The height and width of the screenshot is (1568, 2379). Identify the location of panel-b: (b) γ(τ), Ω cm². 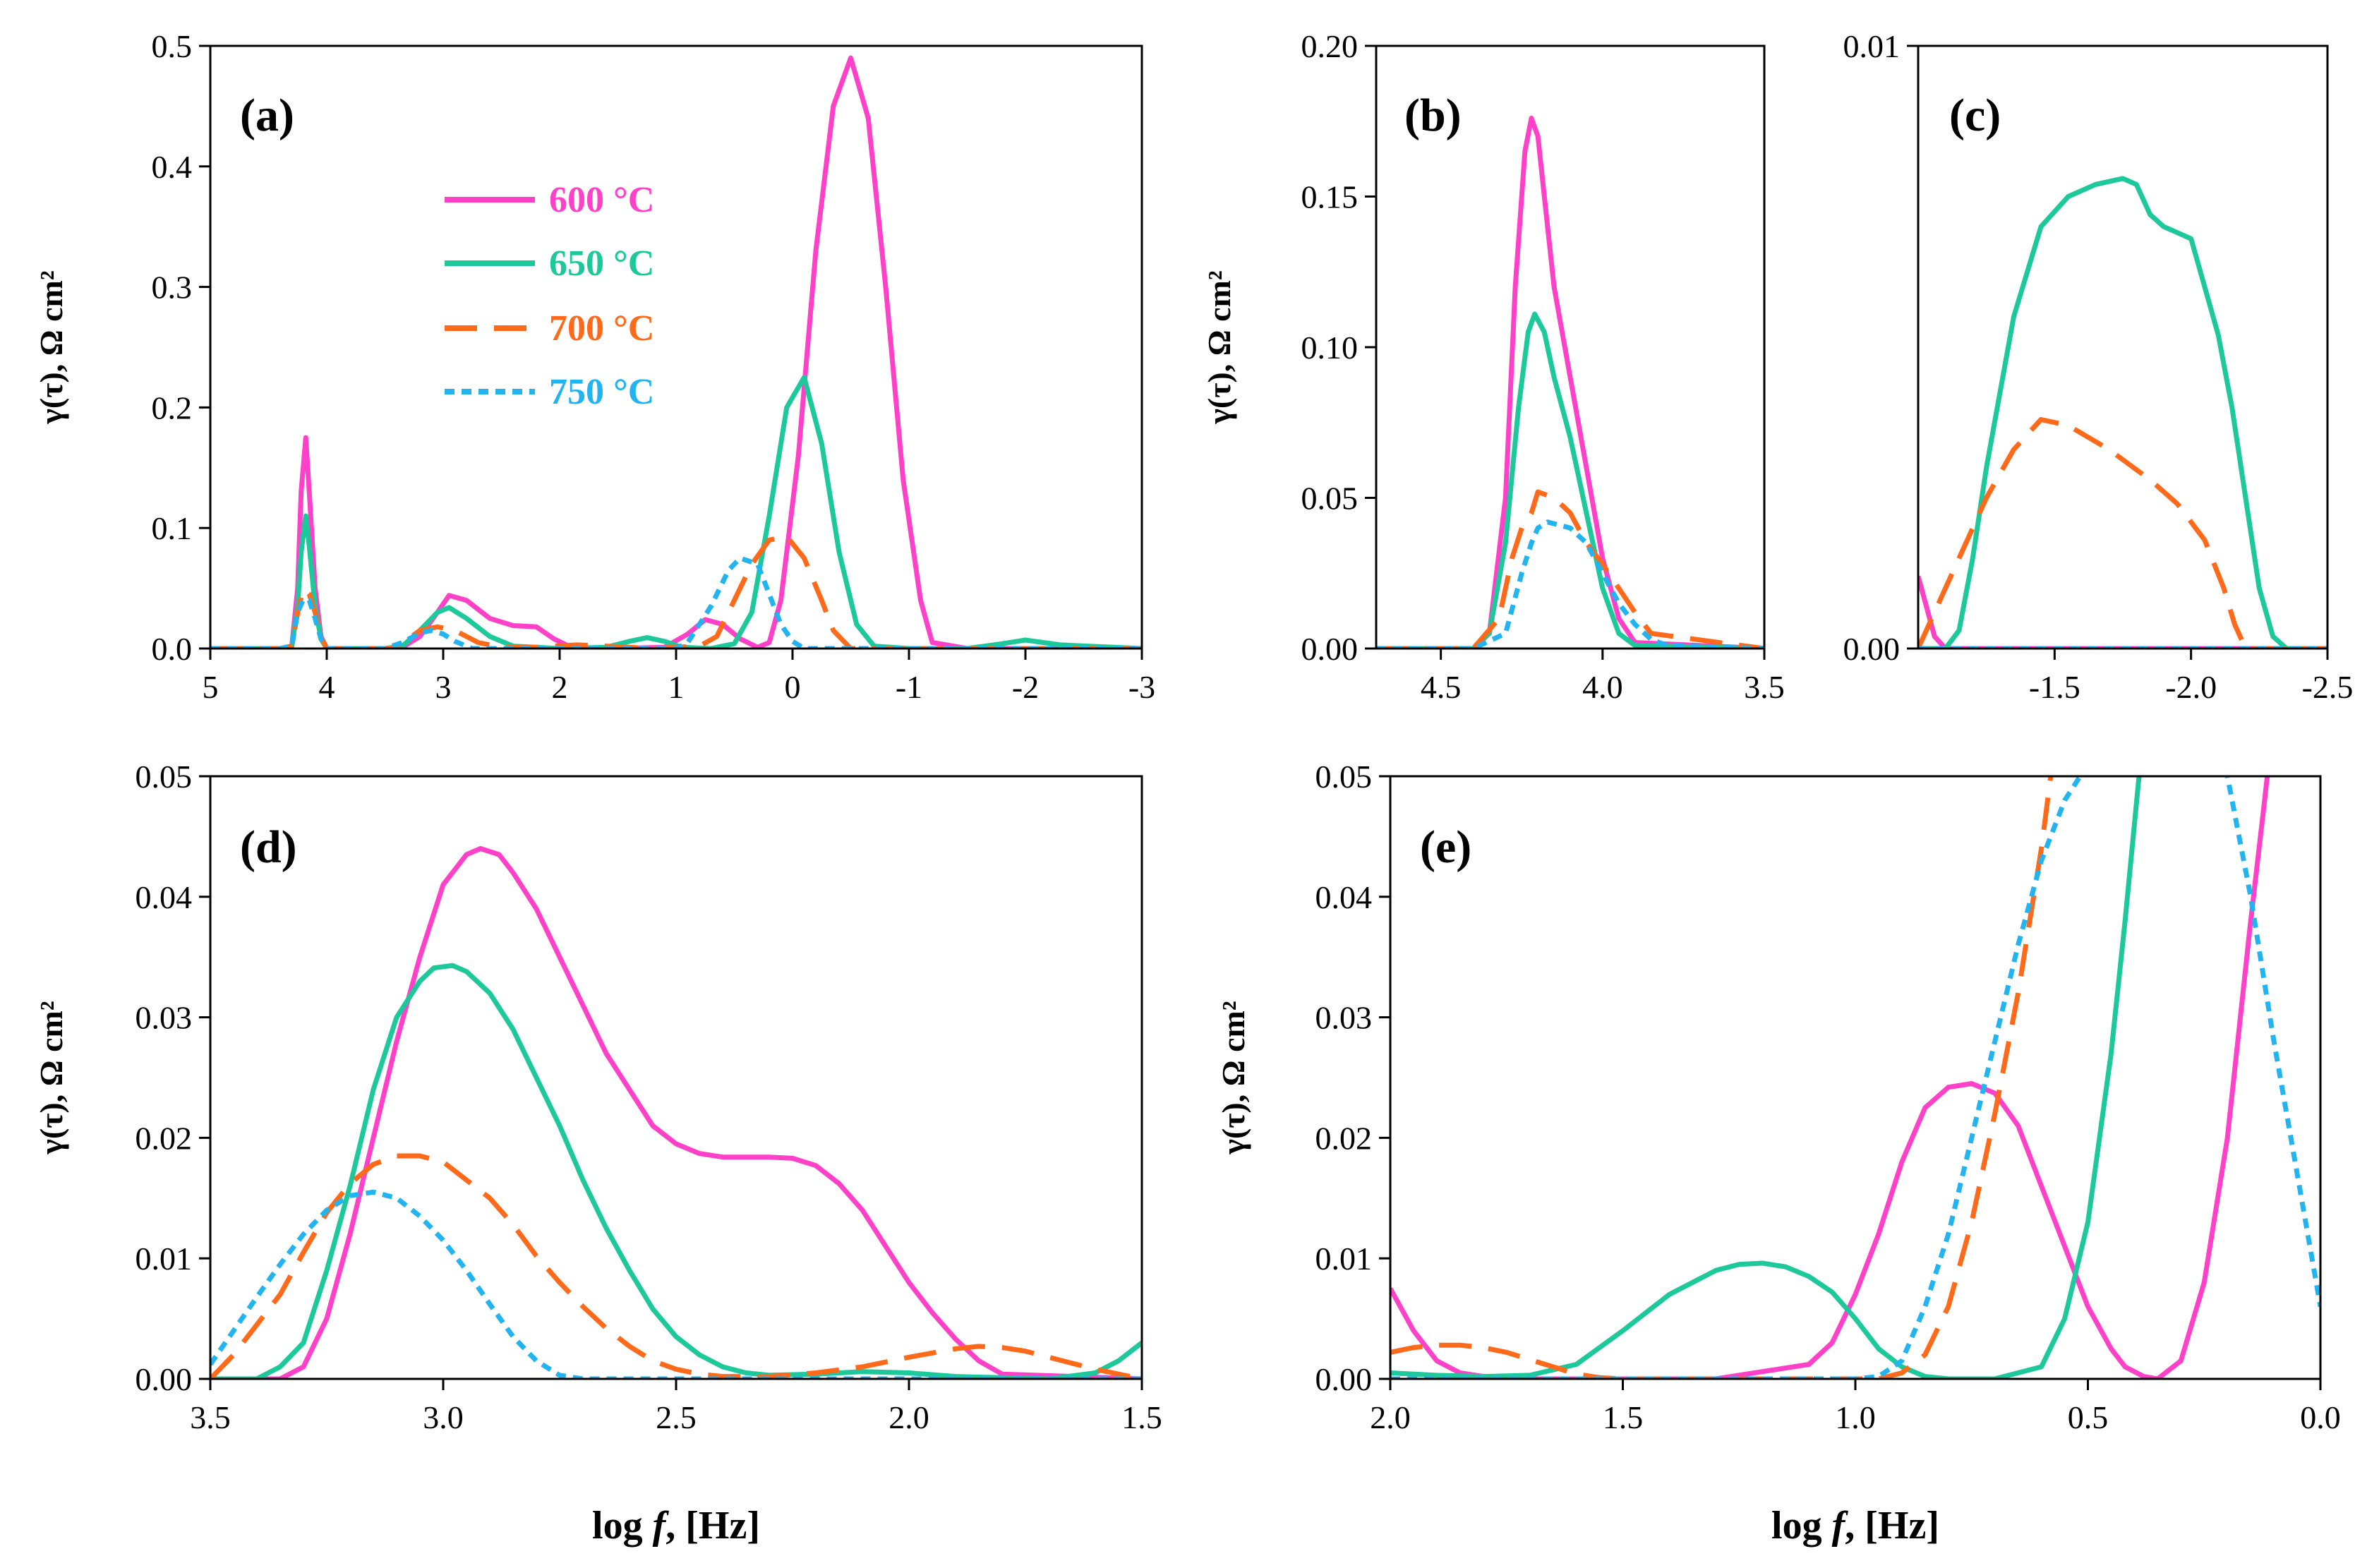
(1483, 347).